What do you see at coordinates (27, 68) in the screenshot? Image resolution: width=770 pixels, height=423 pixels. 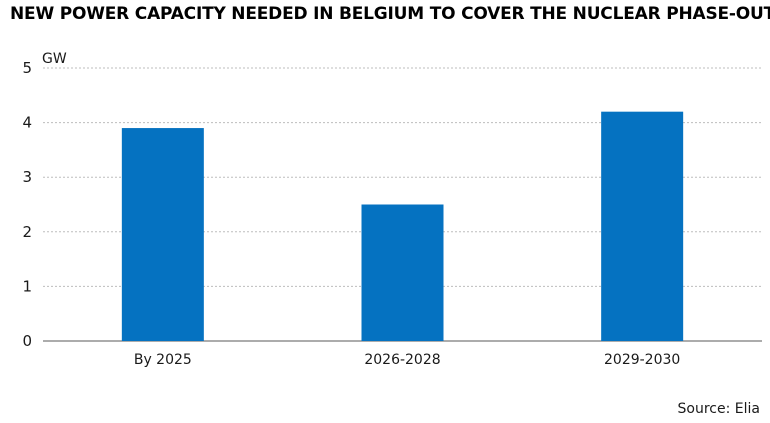 I see `y-tick-label: 5` at bounding box center [27, 68].